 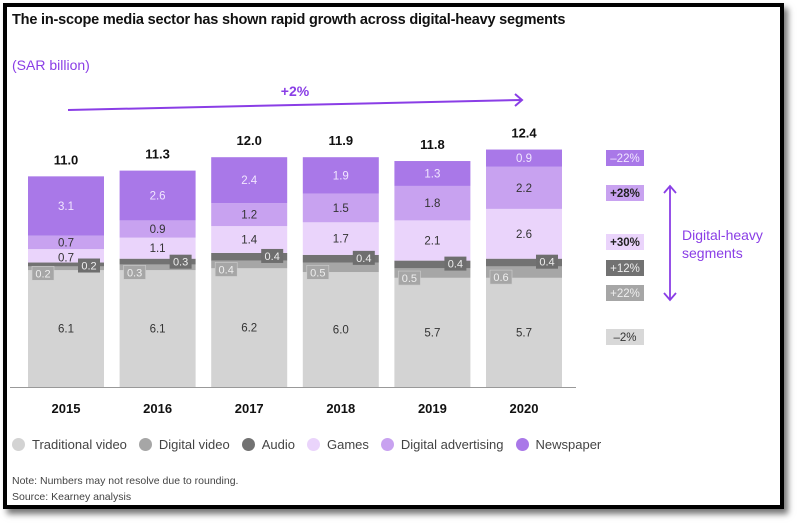 What do you see at coordinates (432, 264) in the screenshot?
I see `bar-segment-audio-2019` at bounding box center [432, 264].